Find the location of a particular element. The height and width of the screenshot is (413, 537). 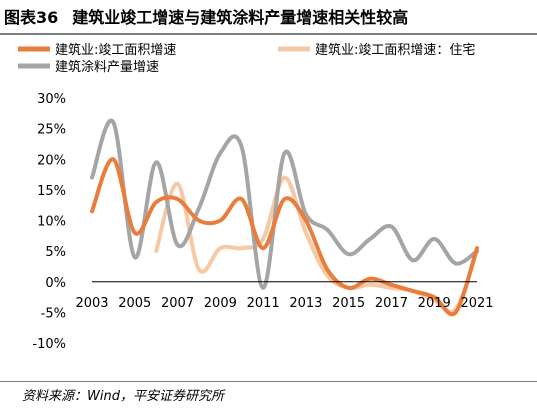

source-note: 资料来源：Wind，平安证券研究所 is located at coordinates (123, 396).